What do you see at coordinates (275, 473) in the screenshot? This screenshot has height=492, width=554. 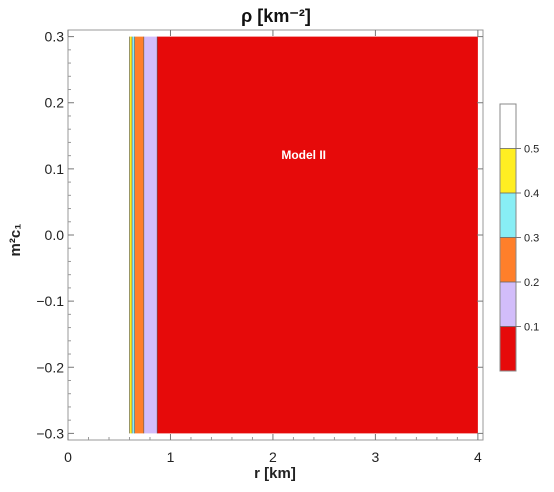 I see `x-axis-label: r [km]` at bounding box center [275, 473].